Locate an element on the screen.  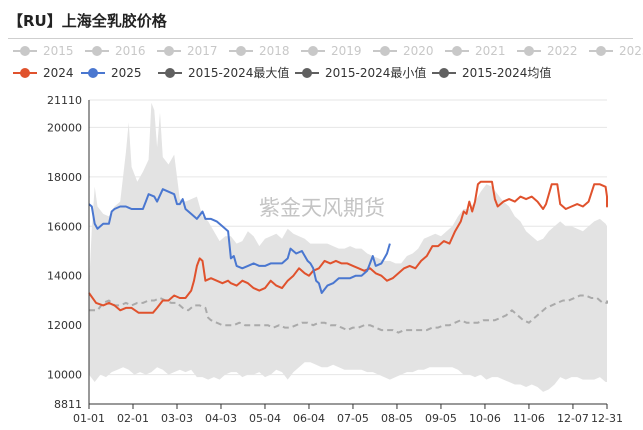
y-tick-label: 21110 is located at coordinates (64, 100).